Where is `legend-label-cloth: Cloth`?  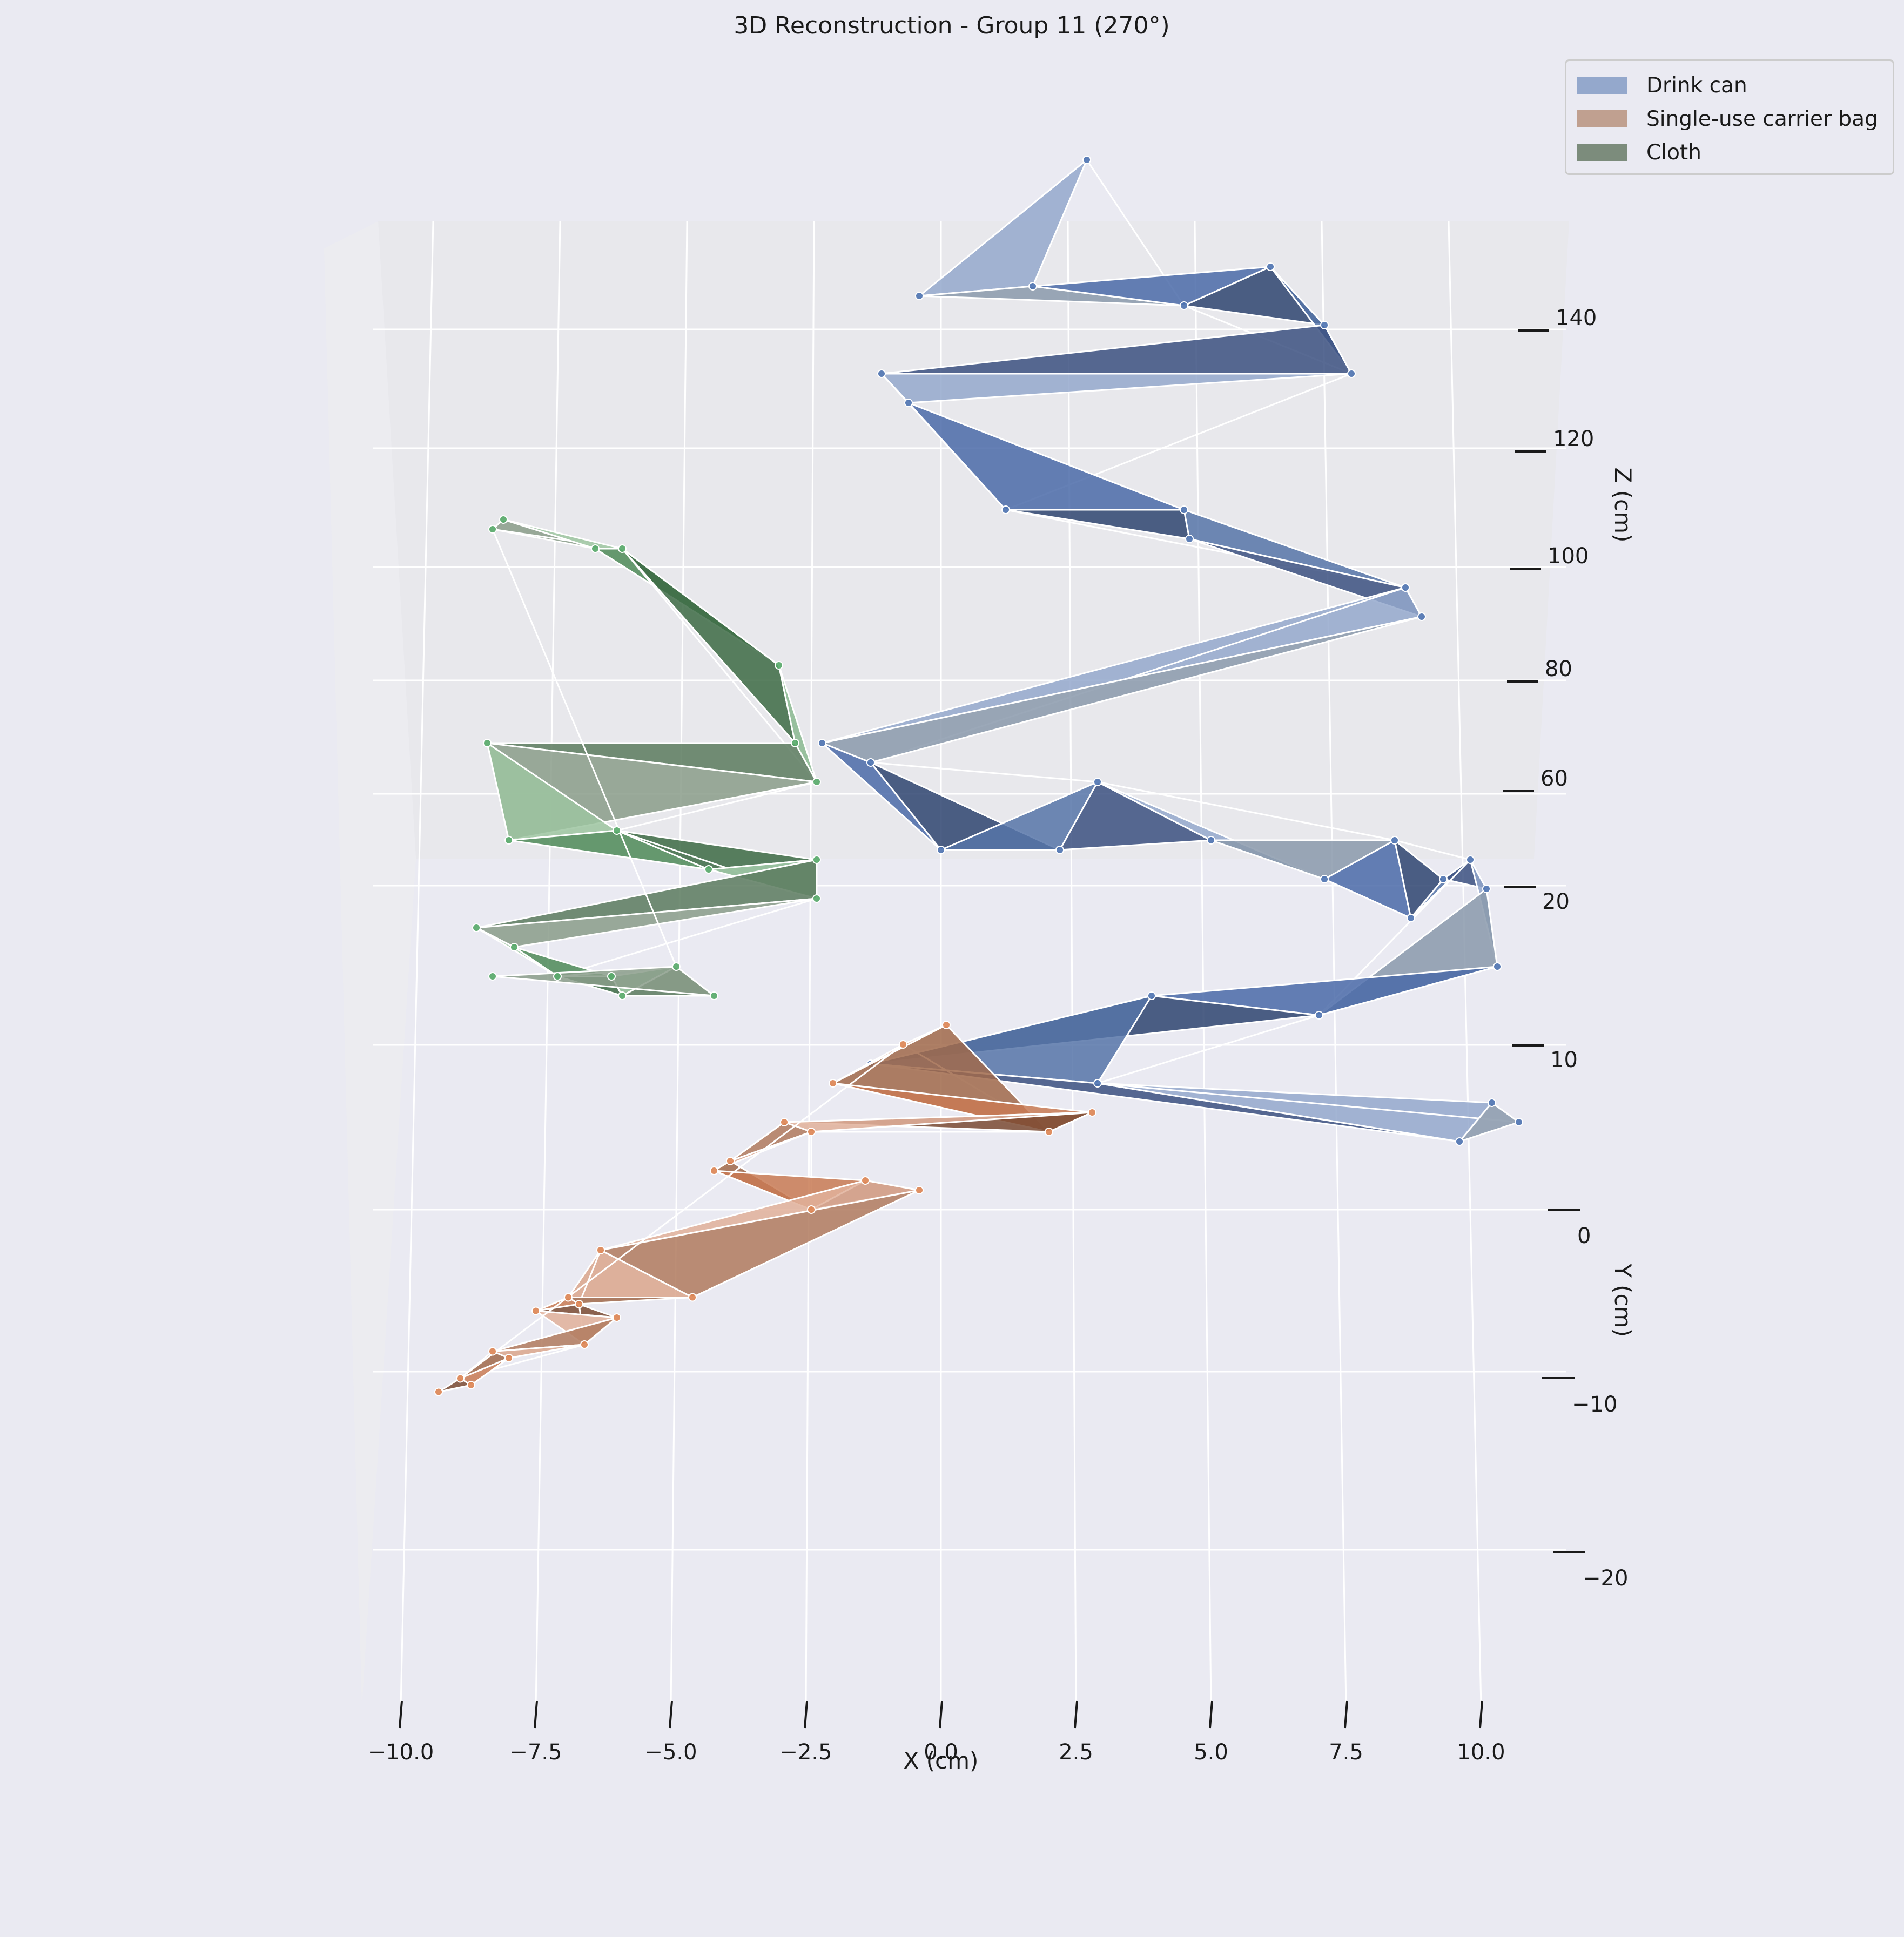 legend-label-cloth: Cloth is located at coordinates (1674, 152).